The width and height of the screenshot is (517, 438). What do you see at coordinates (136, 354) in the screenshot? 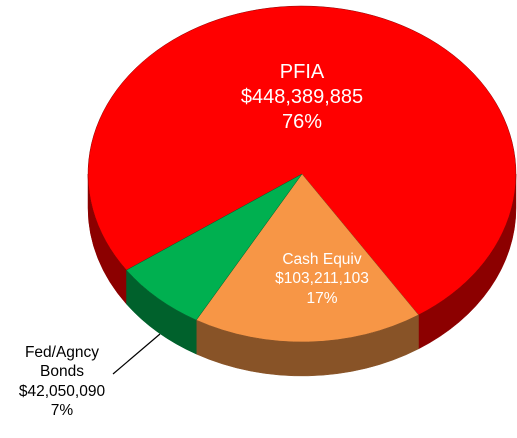
I see `leader-line` at bounding box center [136, 354].